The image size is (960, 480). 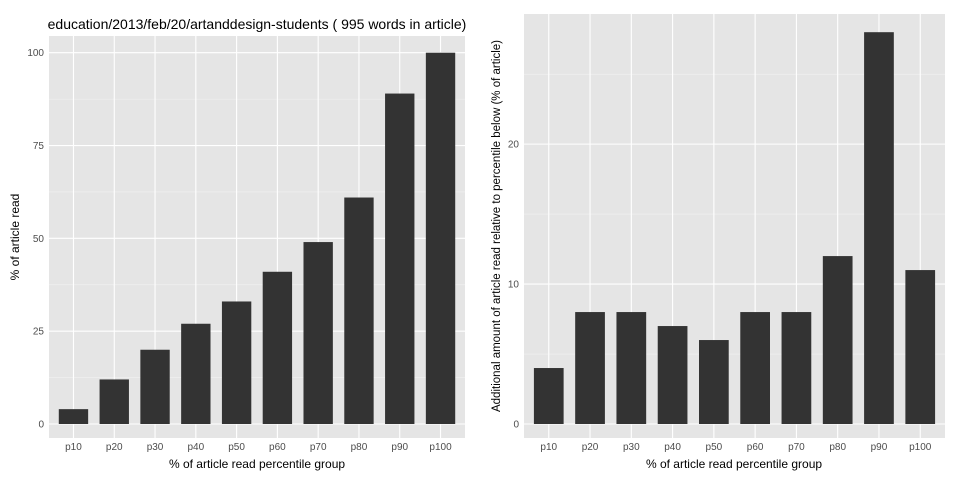 I want to click on y-tick-label: 50, so click(x=39, y=239).